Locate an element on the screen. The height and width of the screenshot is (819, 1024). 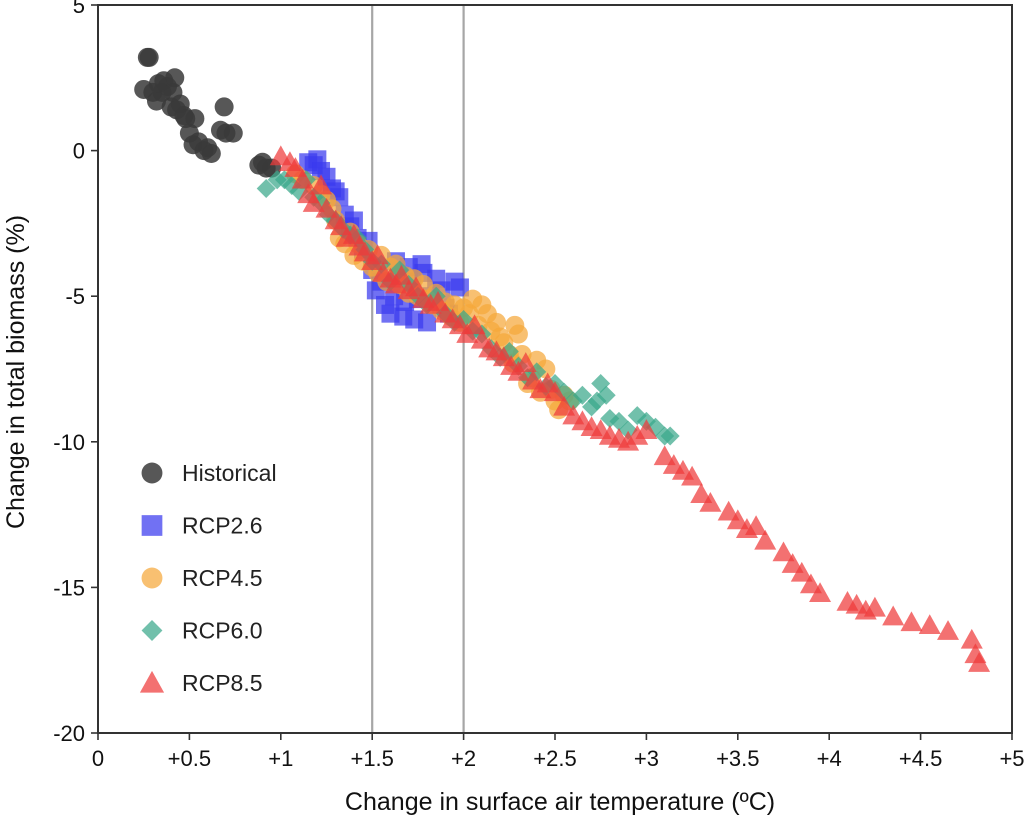
legend-label-rcp8-5: RCP8.5 is located at coordinates (222, 683).